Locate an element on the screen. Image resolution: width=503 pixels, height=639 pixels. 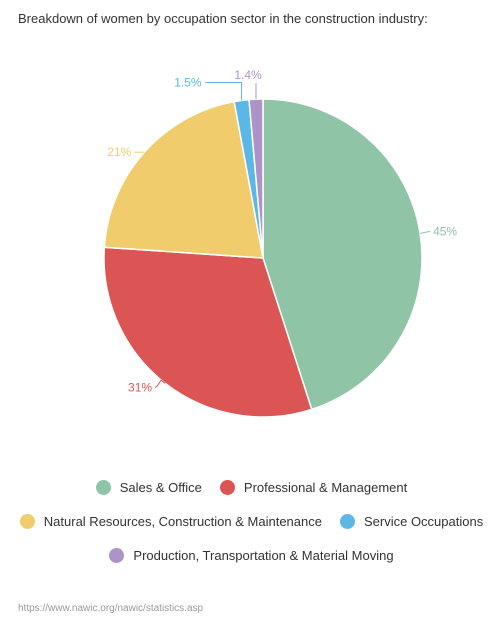
data-label-service-occupations: 1.5% is located at coordinates (188, 82).